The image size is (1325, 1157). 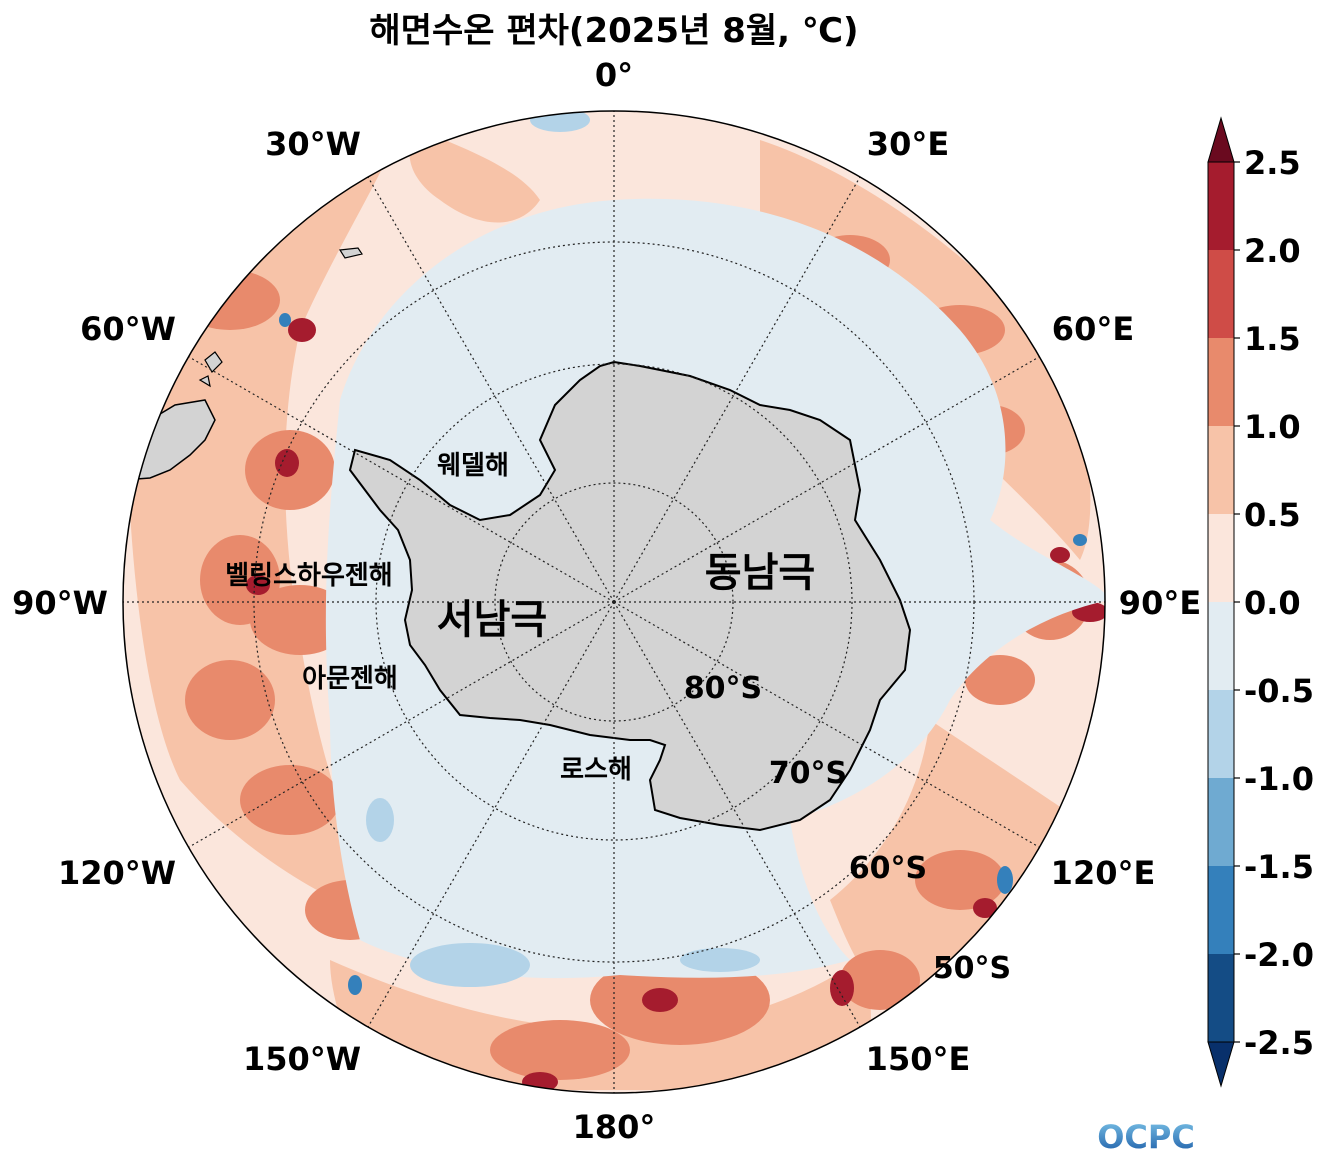 What do you see at coordinates (1279, 691) in the screenshot?
I see `colorbar-tick-label: -0.5` at bounding box center [1279, 691].